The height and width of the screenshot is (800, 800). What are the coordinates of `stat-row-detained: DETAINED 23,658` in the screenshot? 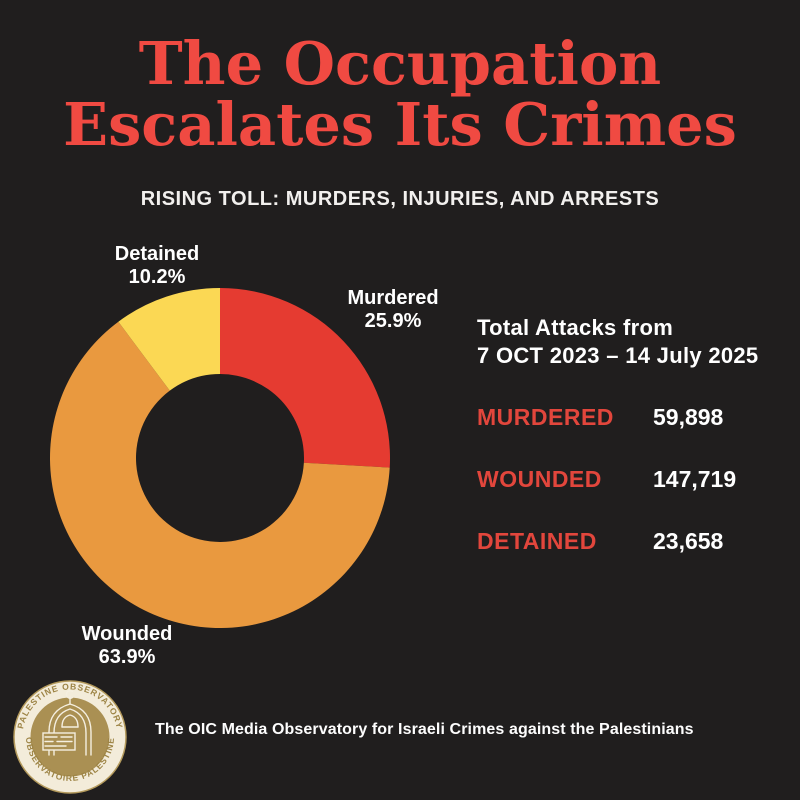 It's located at (632, 541).